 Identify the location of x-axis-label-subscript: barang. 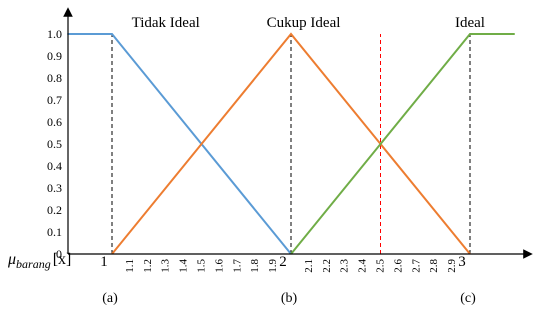
(33, 264).